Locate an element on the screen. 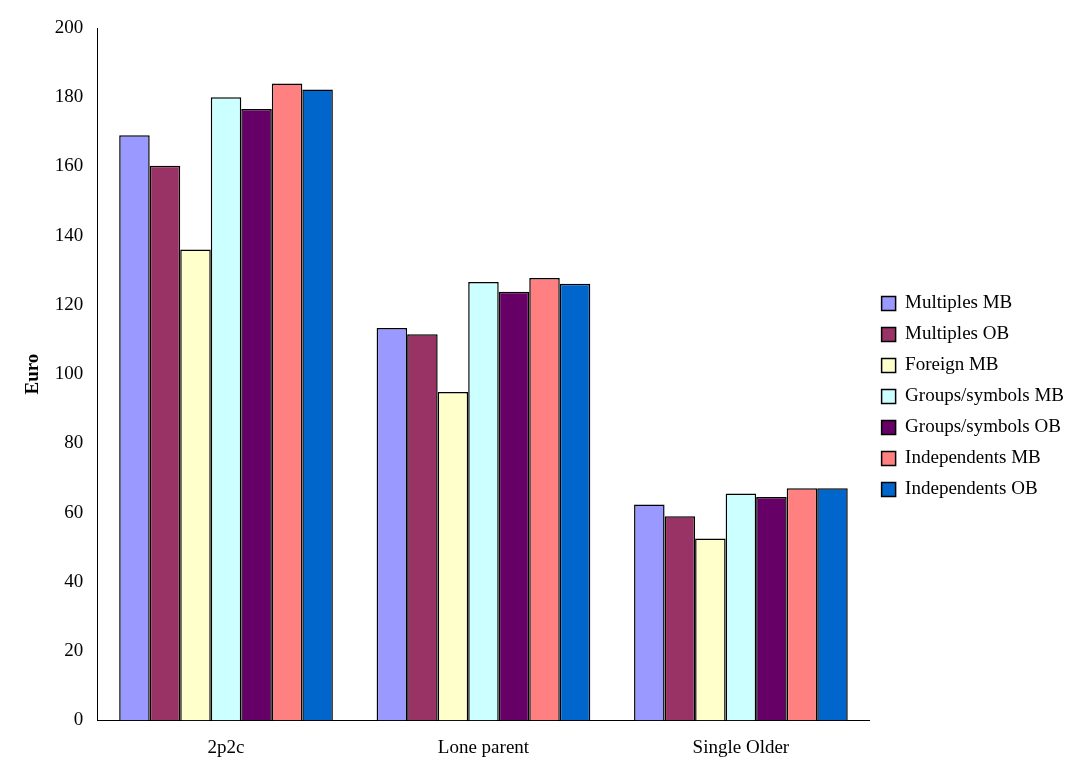 The image size is (1092, 783). y-tick-label: 0 is located at coordinates (78, 719).